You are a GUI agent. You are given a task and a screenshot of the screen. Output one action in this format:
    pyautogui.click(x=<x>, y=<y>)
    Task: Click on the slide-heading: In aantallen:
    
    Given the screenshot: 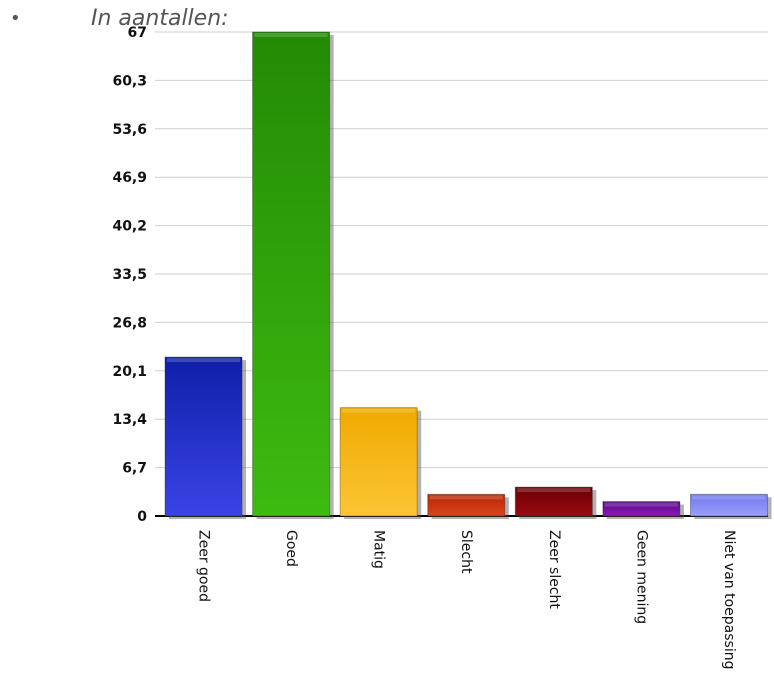 What is the action you would take?
    pyautogui.click(x=160, y=18)
    